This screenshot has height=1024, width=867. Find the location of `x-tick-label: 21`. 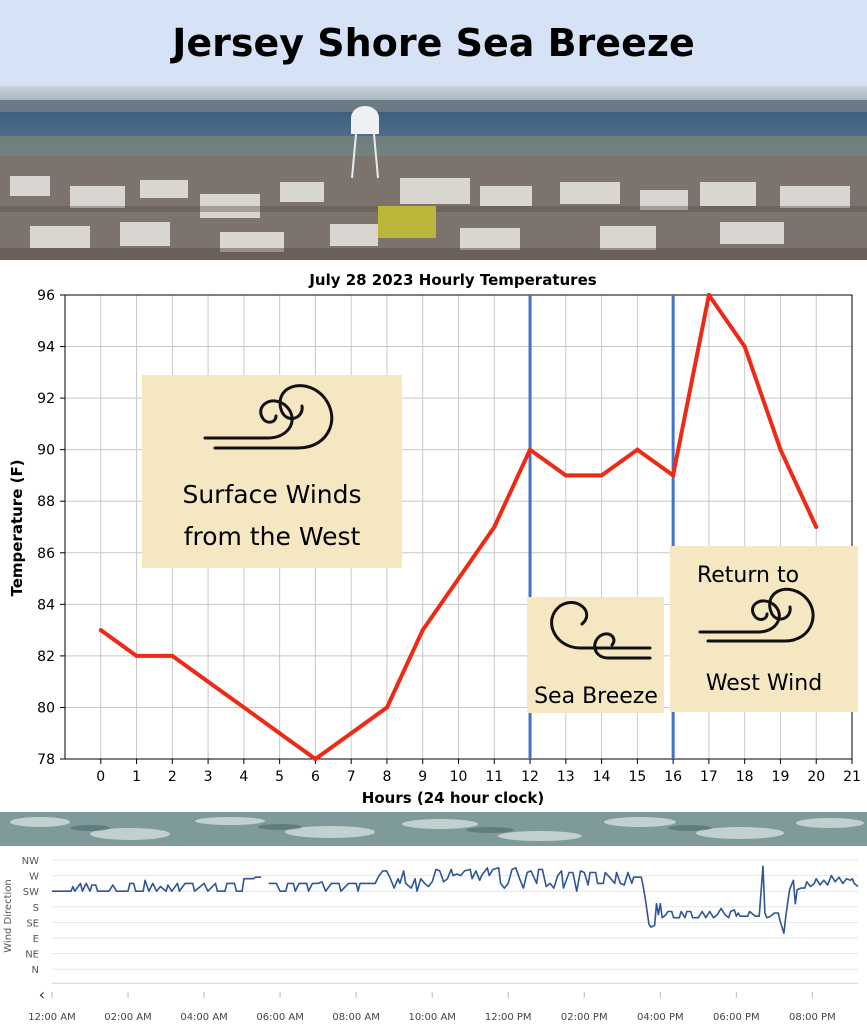

x-tick-label: 21 is located at coordinates (852, 777).